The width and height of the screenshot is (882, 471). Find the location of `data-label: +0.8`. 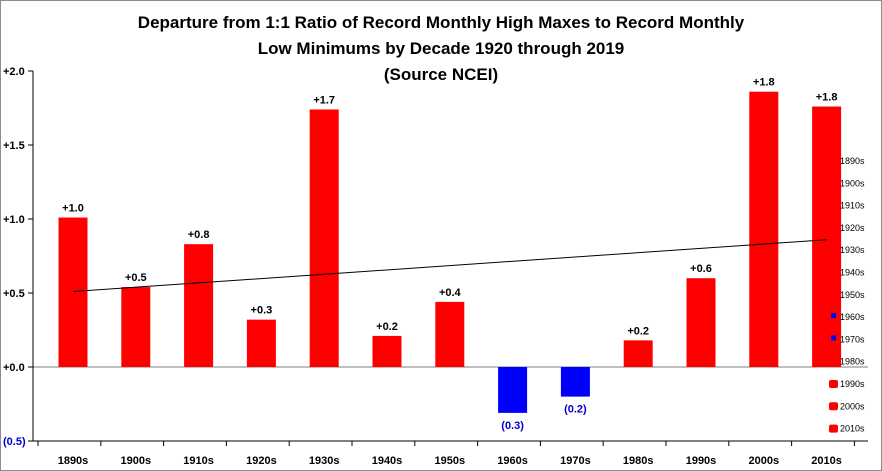

data-label: +0.8 is located at coordinates (199, 235).